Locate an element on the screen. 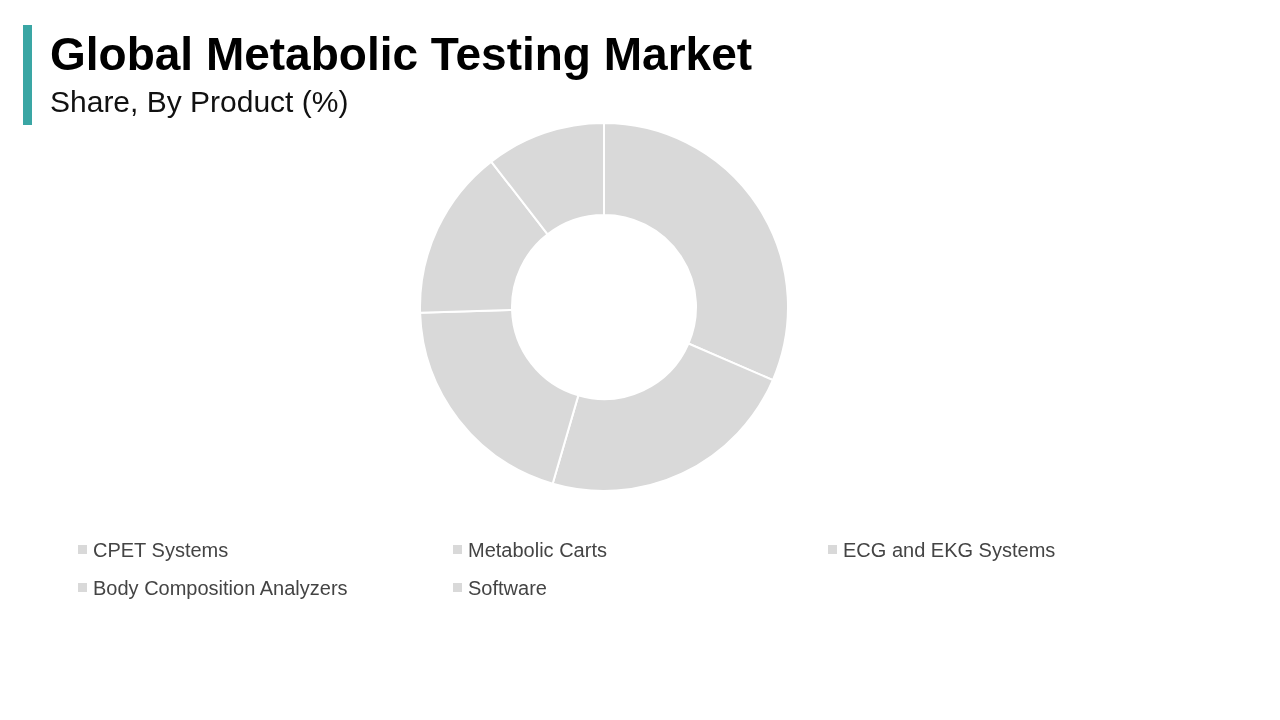 The width and height of the screenshot is (1280, 720). legend-label: ECG and EKG Systems is located at coordinates (949, 550).